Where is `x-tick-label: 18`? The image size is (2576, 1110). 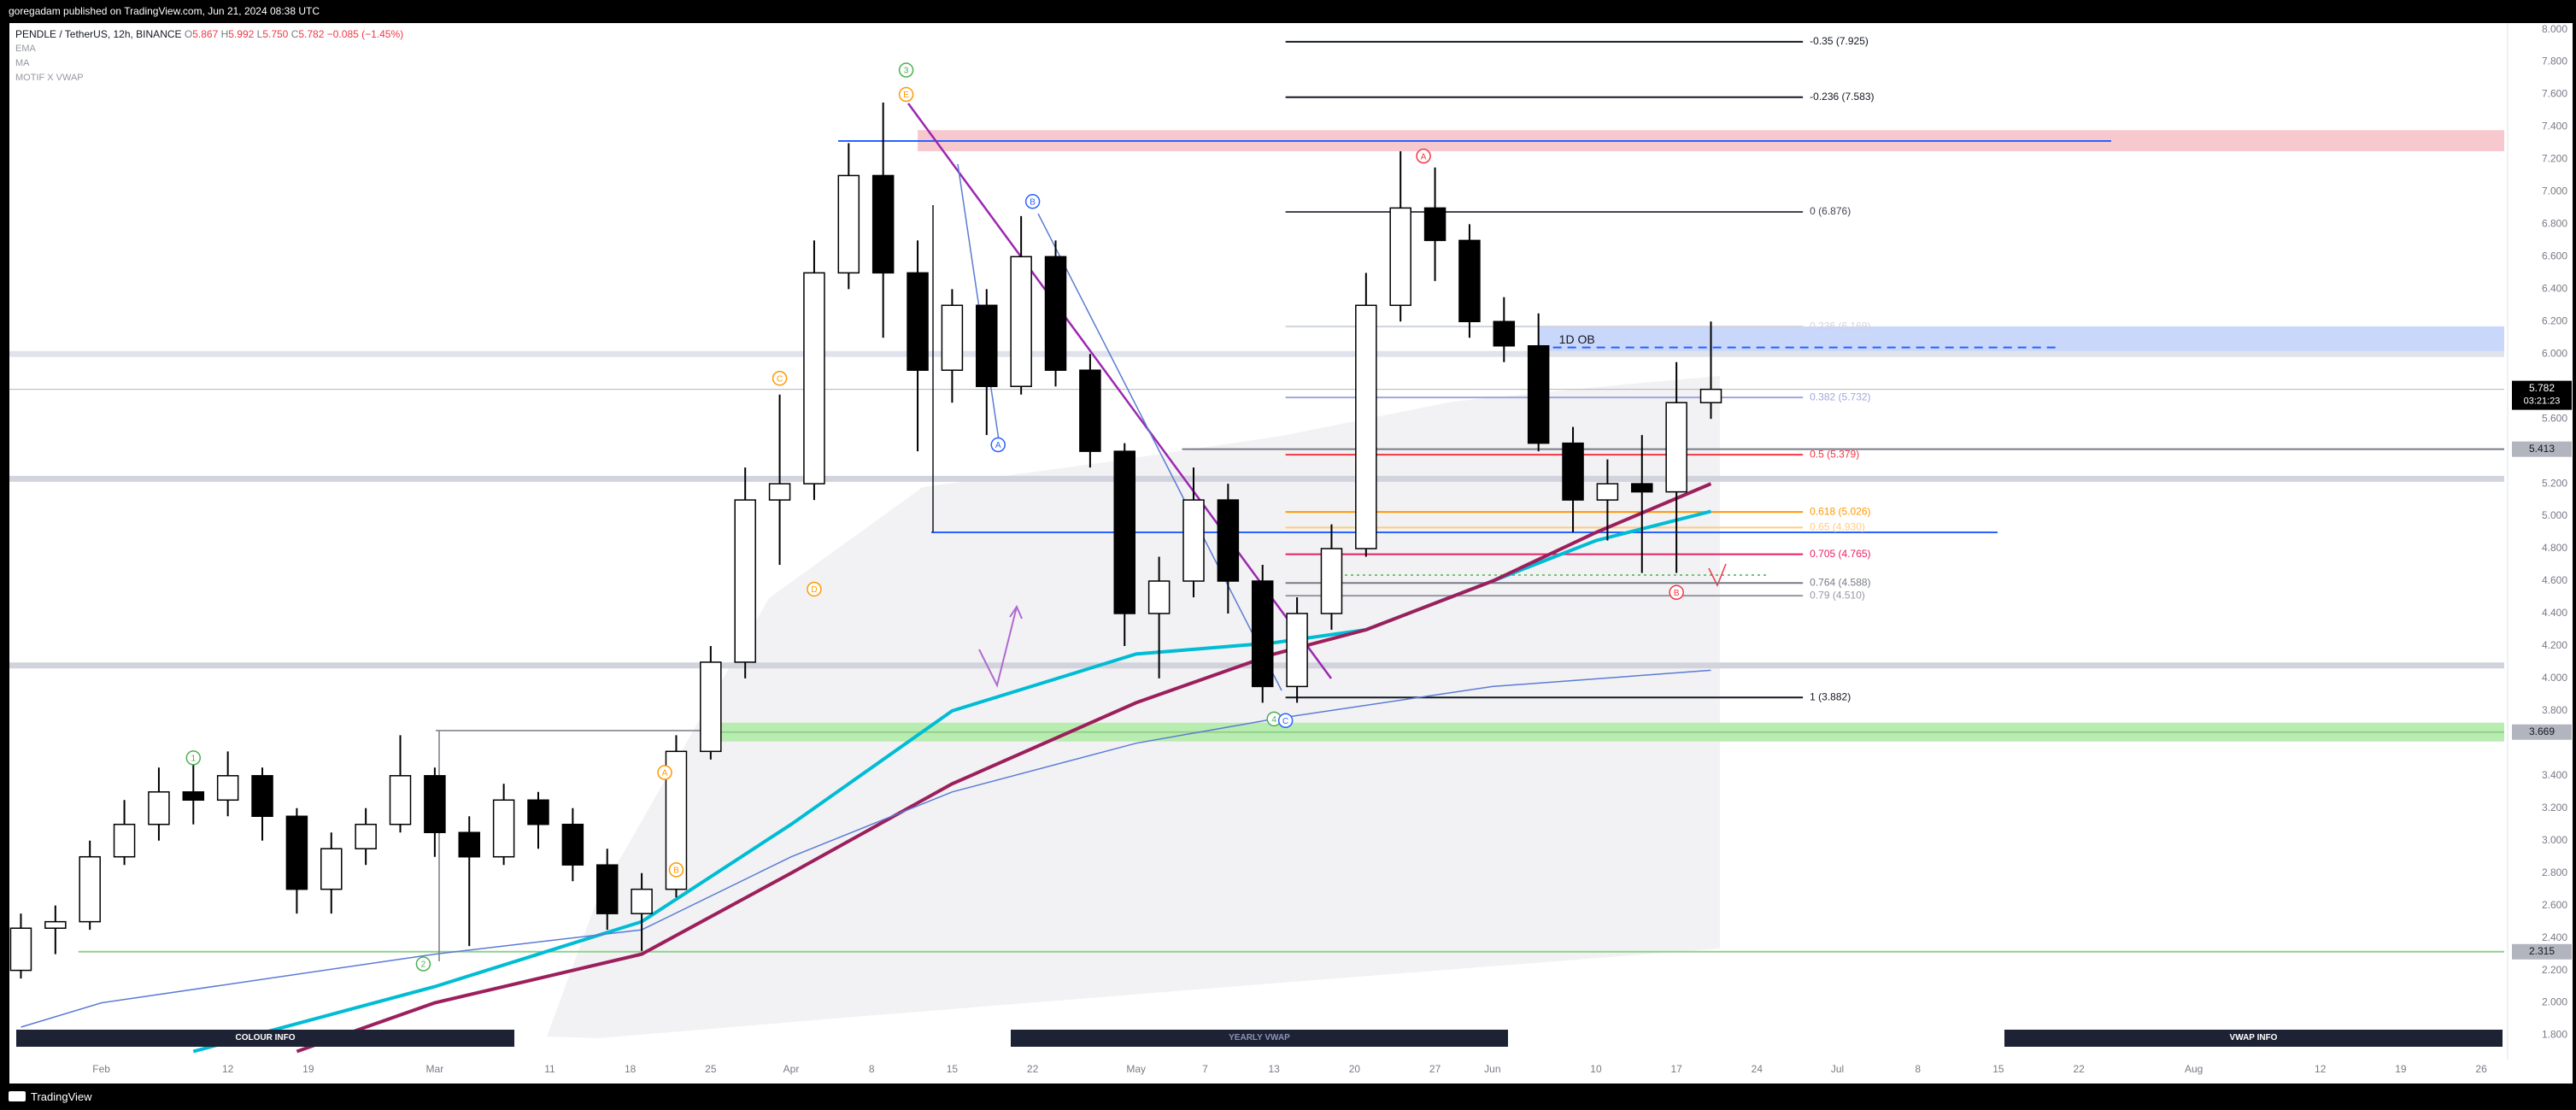
x-tick-label: 18 is located at coordinates (631, 1069).